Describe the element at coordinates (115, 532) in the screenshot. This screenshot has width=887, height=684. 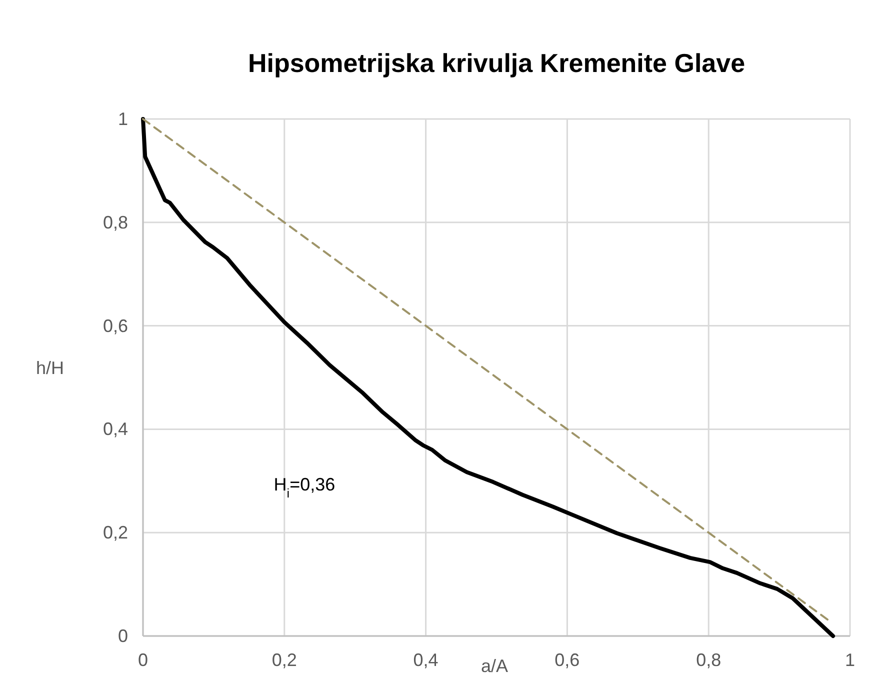
I see `y-tick-label: 0,2` at that location.